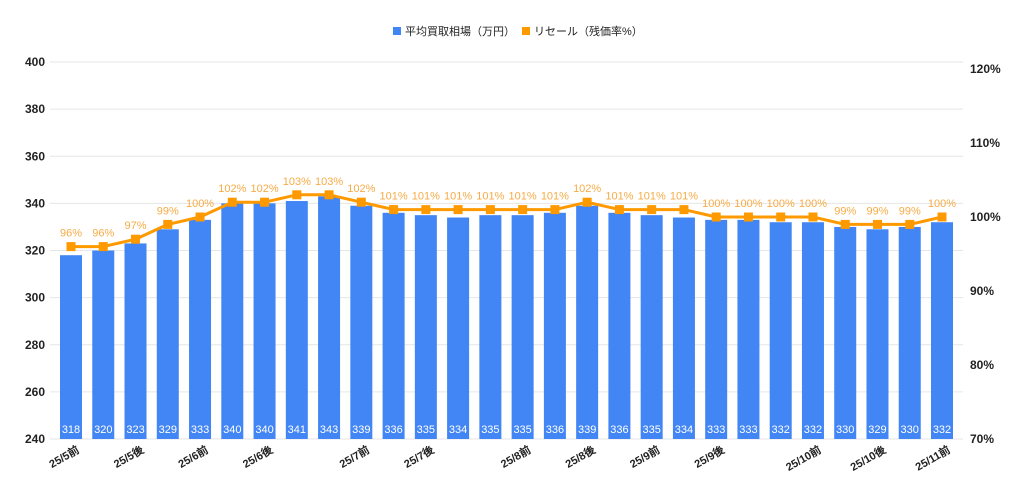  Describe the element at coordinates (460, 31) in the screenshot. I see `legend-label: 平均買取相場（万円）` at that location.